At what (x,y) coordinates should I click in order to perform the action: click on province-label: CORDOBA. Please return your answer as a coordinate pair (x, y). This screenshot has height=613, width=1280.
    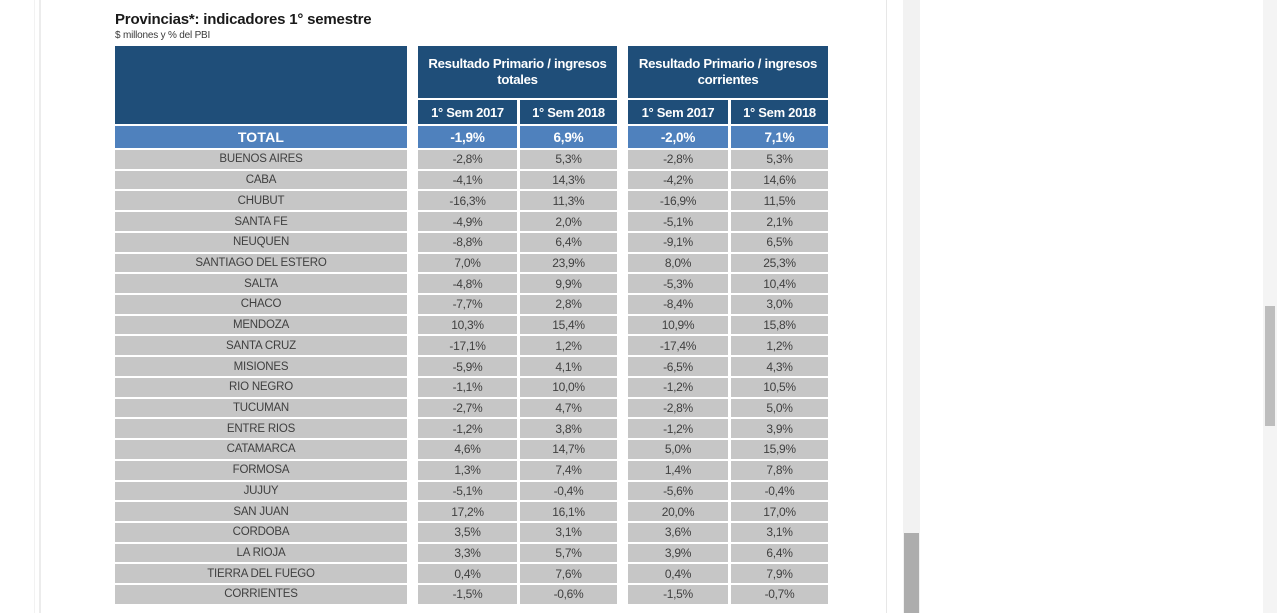
    Looking at the image, I should click on (261, 531).